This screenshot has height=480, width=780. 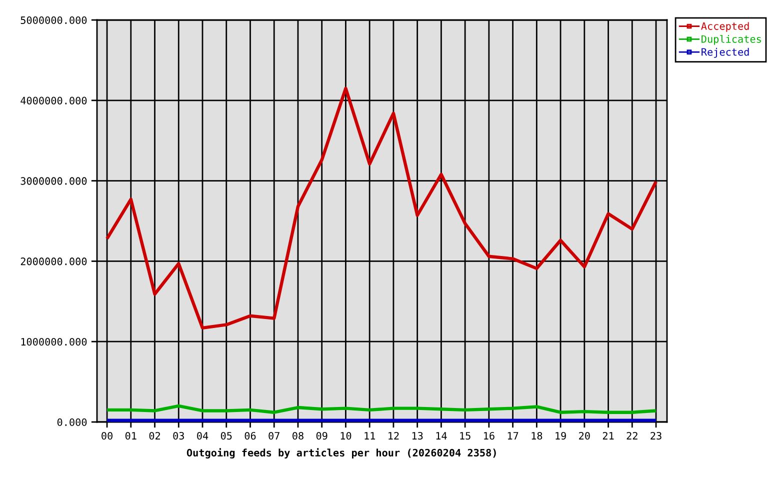 What do you see at coordinates (725, 53) in the screenshot?
I see `legend-label: Rejected` at bounding box center [725, 53].